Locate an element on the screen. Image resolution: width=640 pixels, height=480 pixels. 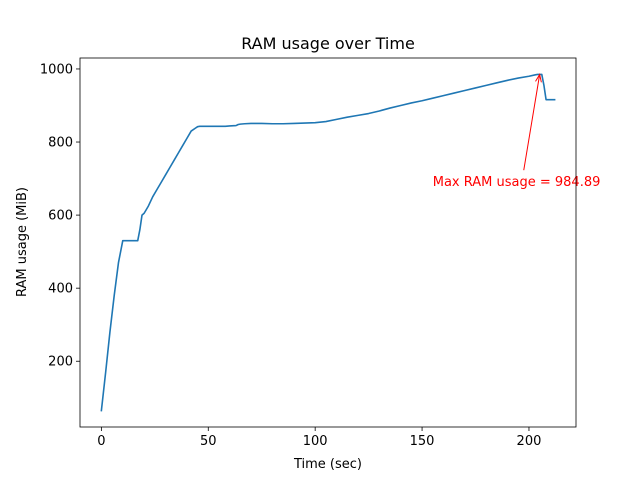
y-tick-label: 1000 is located at coordinates (56, 69).